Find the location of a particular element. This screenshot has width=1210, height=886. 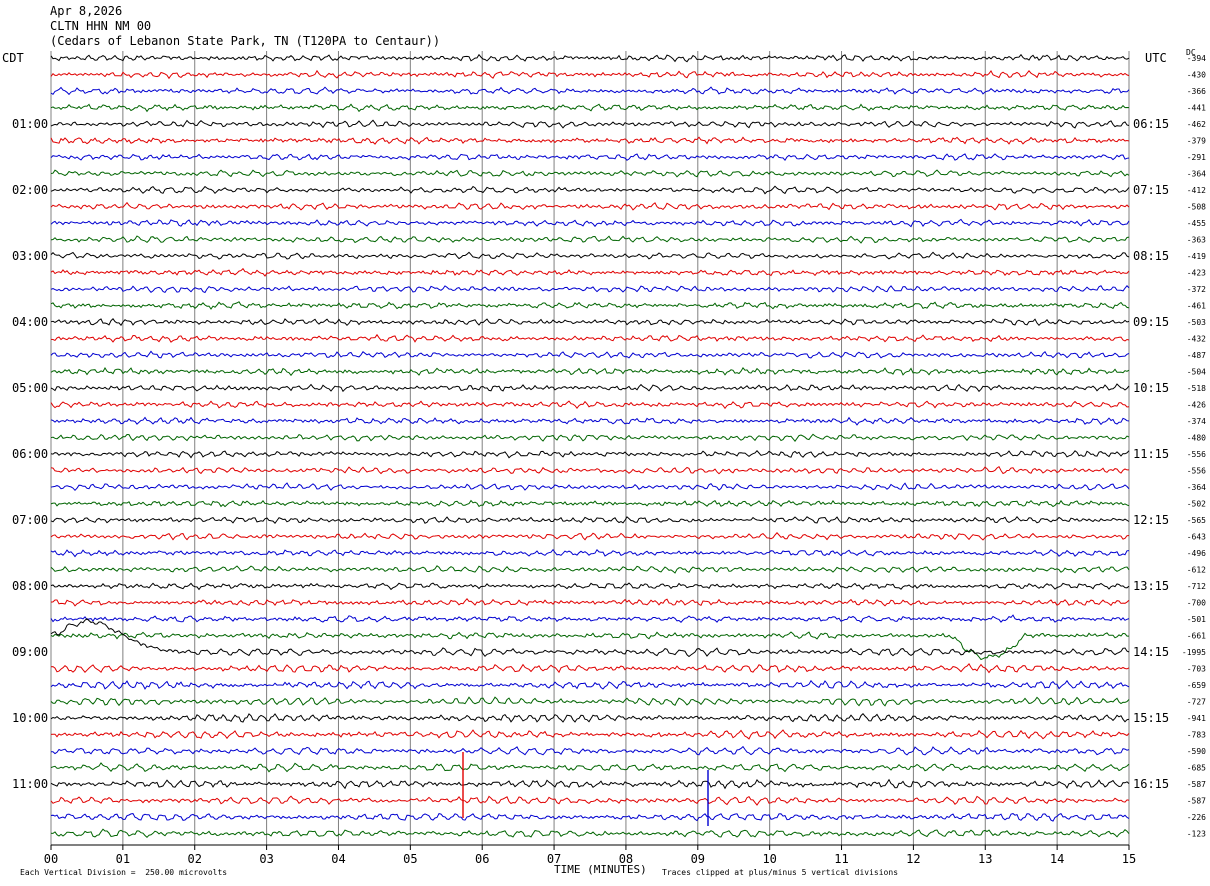

dc-offset-label: -455 is located at coordinates (1196, 223).